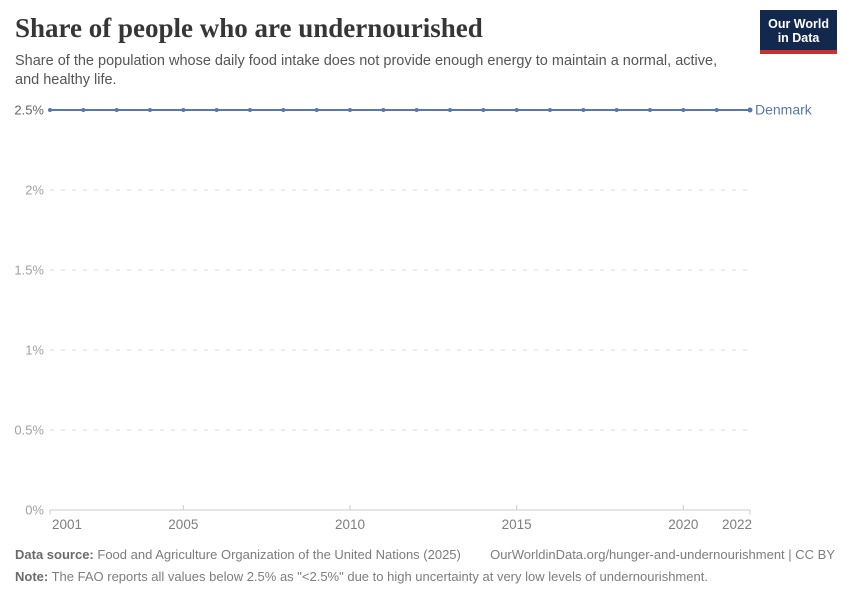 Image resolution: width=850 pixels, height=600 pixels. I want to click on note-label: Note:, so click(32, 576).